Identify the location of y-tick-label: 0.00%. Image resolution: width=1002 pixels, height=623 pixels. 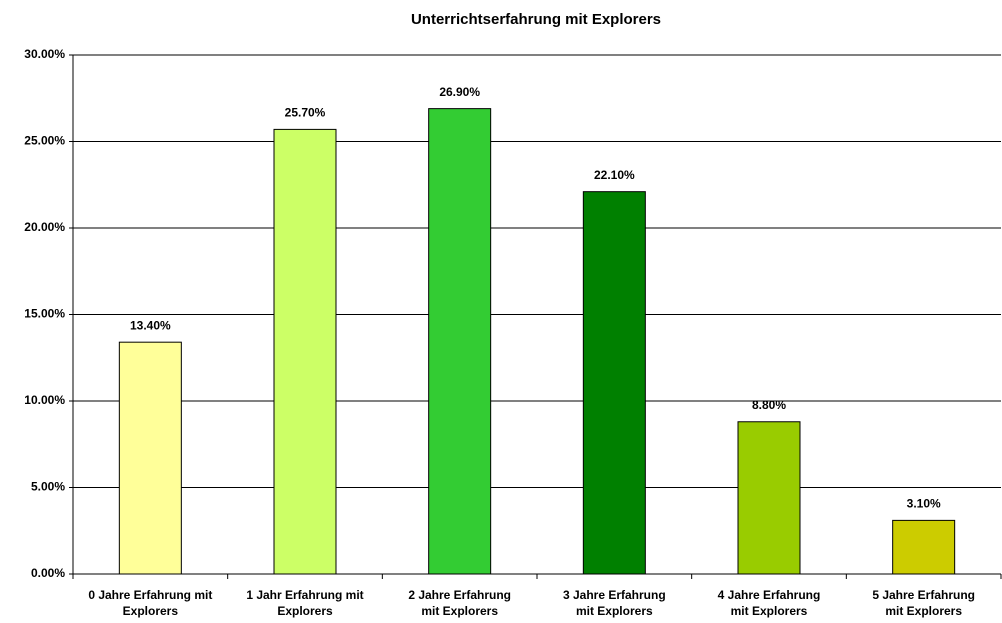
(48, 573).